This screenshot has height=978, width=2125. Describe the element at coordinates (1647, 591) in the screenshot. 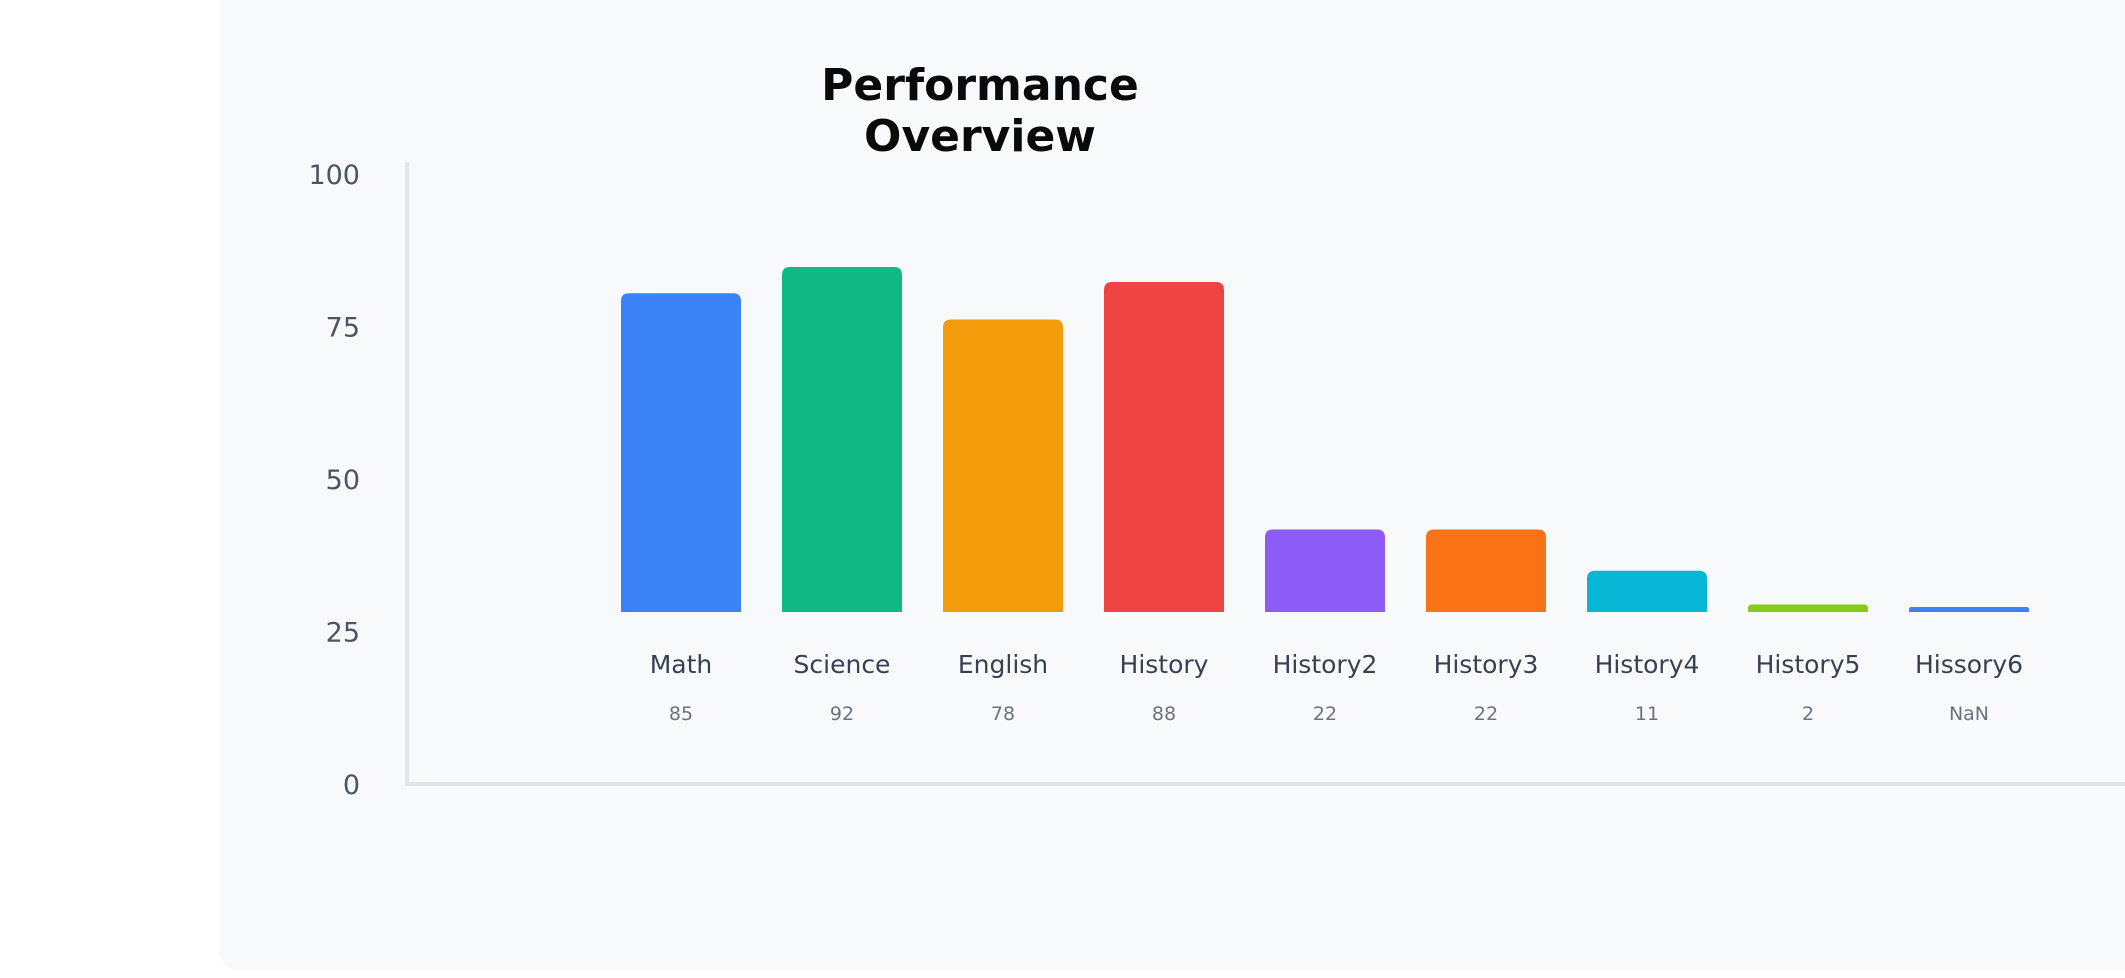

I see `bar-history4` at that location.